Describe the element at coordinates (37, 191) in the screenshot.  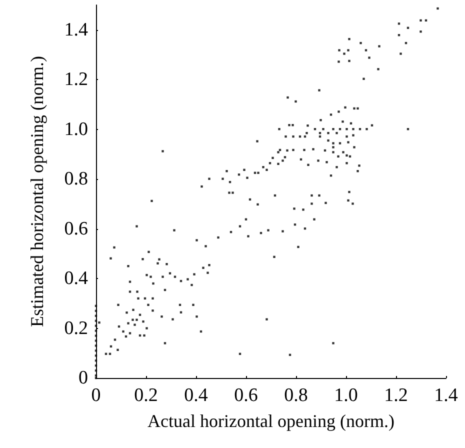
I see `y-axis-title: Estimated horizontal opening (norm.)` at that location.